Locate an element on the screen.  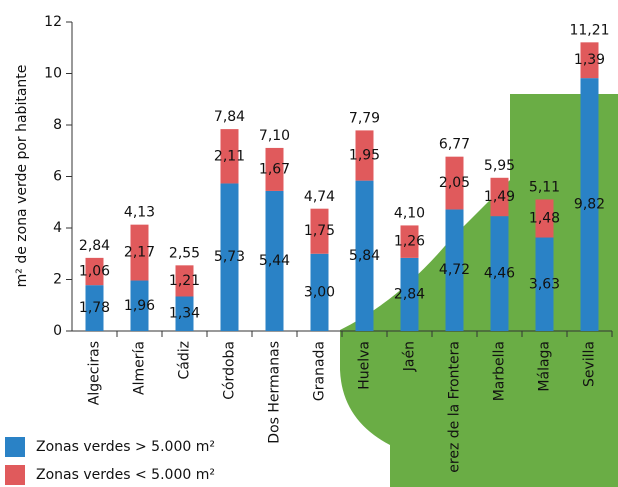
value-label: 9,82 is located at coordinates (589, 205).